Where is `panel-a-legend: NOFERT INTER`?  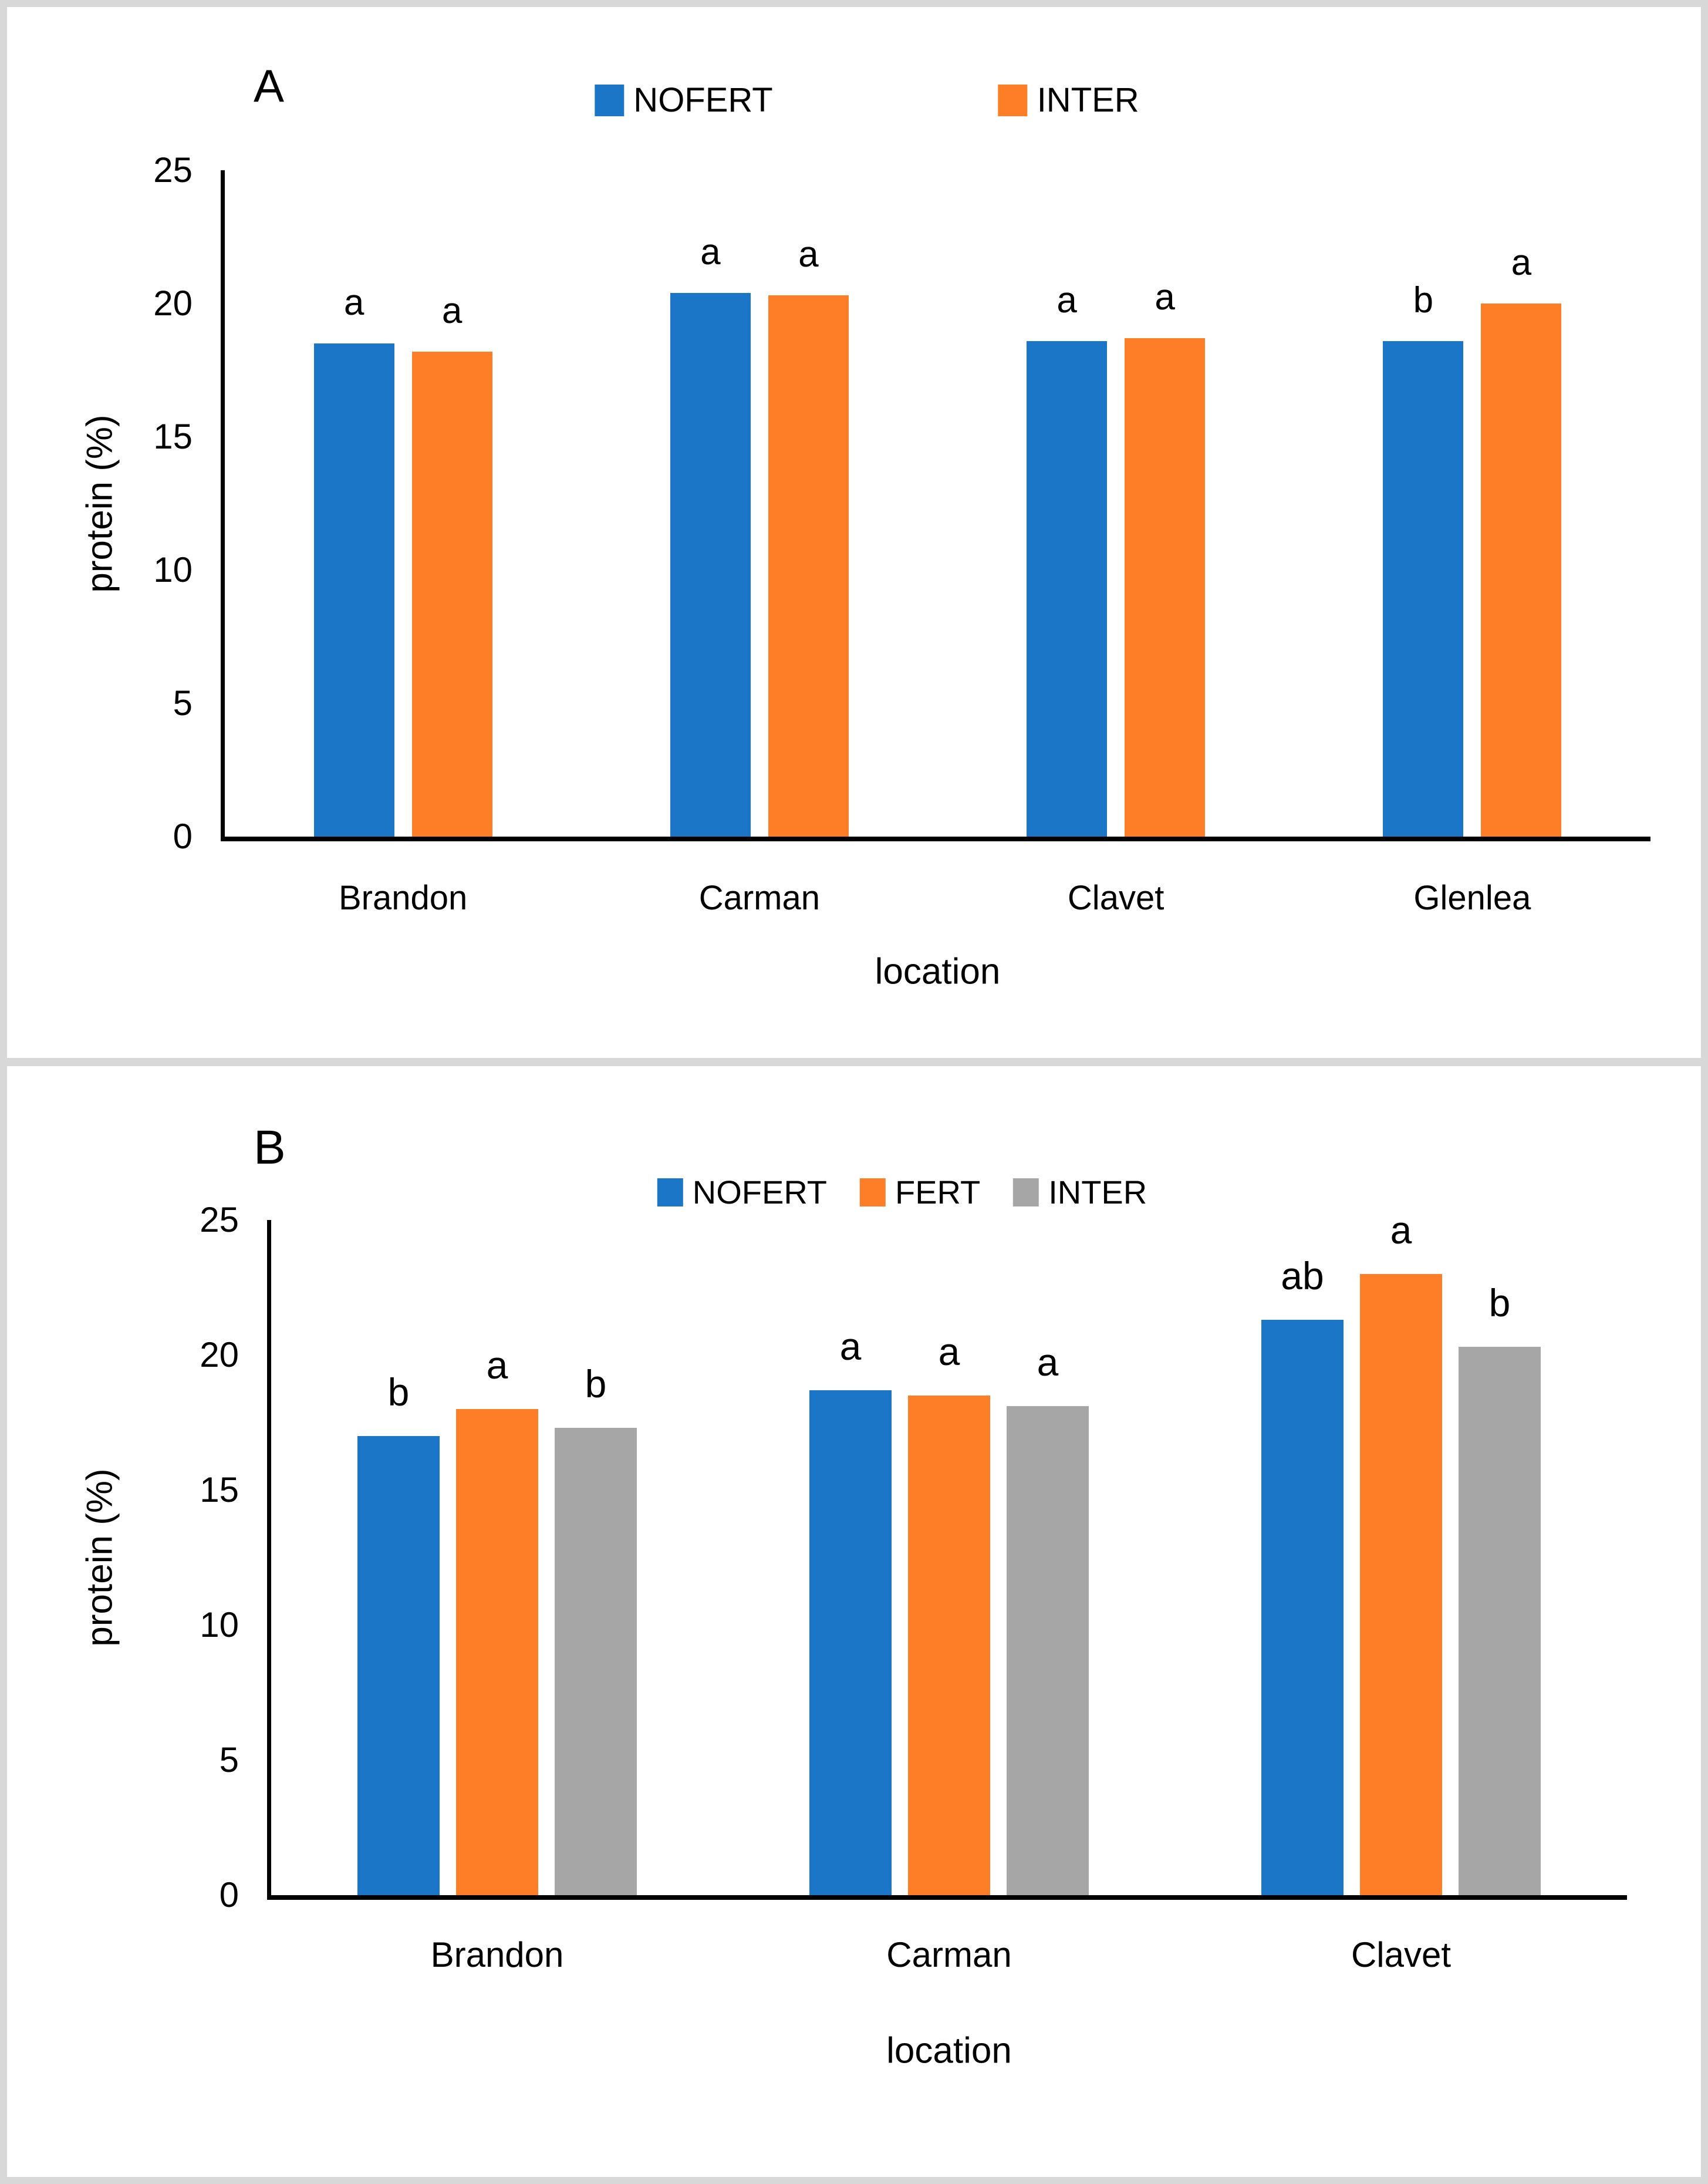
panel-a-legend: NOFERT INTER is located at coordinates (867, 100).